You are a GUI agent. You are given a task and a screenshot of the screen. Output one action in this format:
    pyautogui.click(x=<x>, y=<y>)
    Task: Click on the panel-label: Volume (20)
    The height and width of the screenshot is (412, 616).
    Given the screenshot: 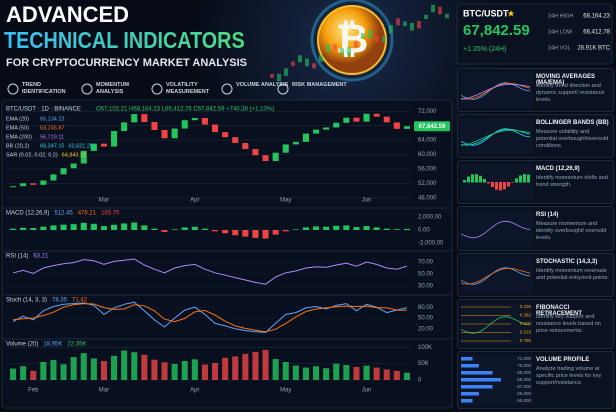 What is the action you would take?
    pyautogui.click(x=22, y=345)
    